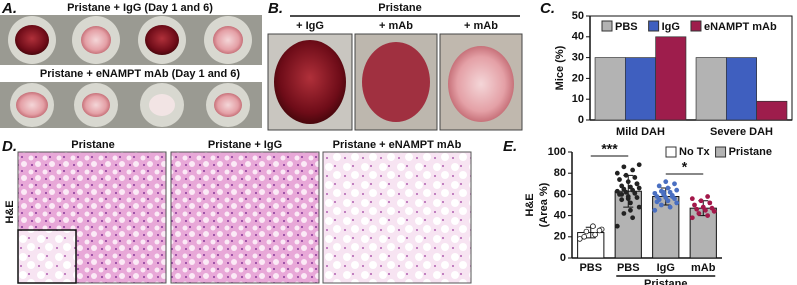 The image size is (797, 285). What do you see at coordinates (560, 194) in the screenshot?
I see `y-tick-label: 60` at bounding box center [560, 194].